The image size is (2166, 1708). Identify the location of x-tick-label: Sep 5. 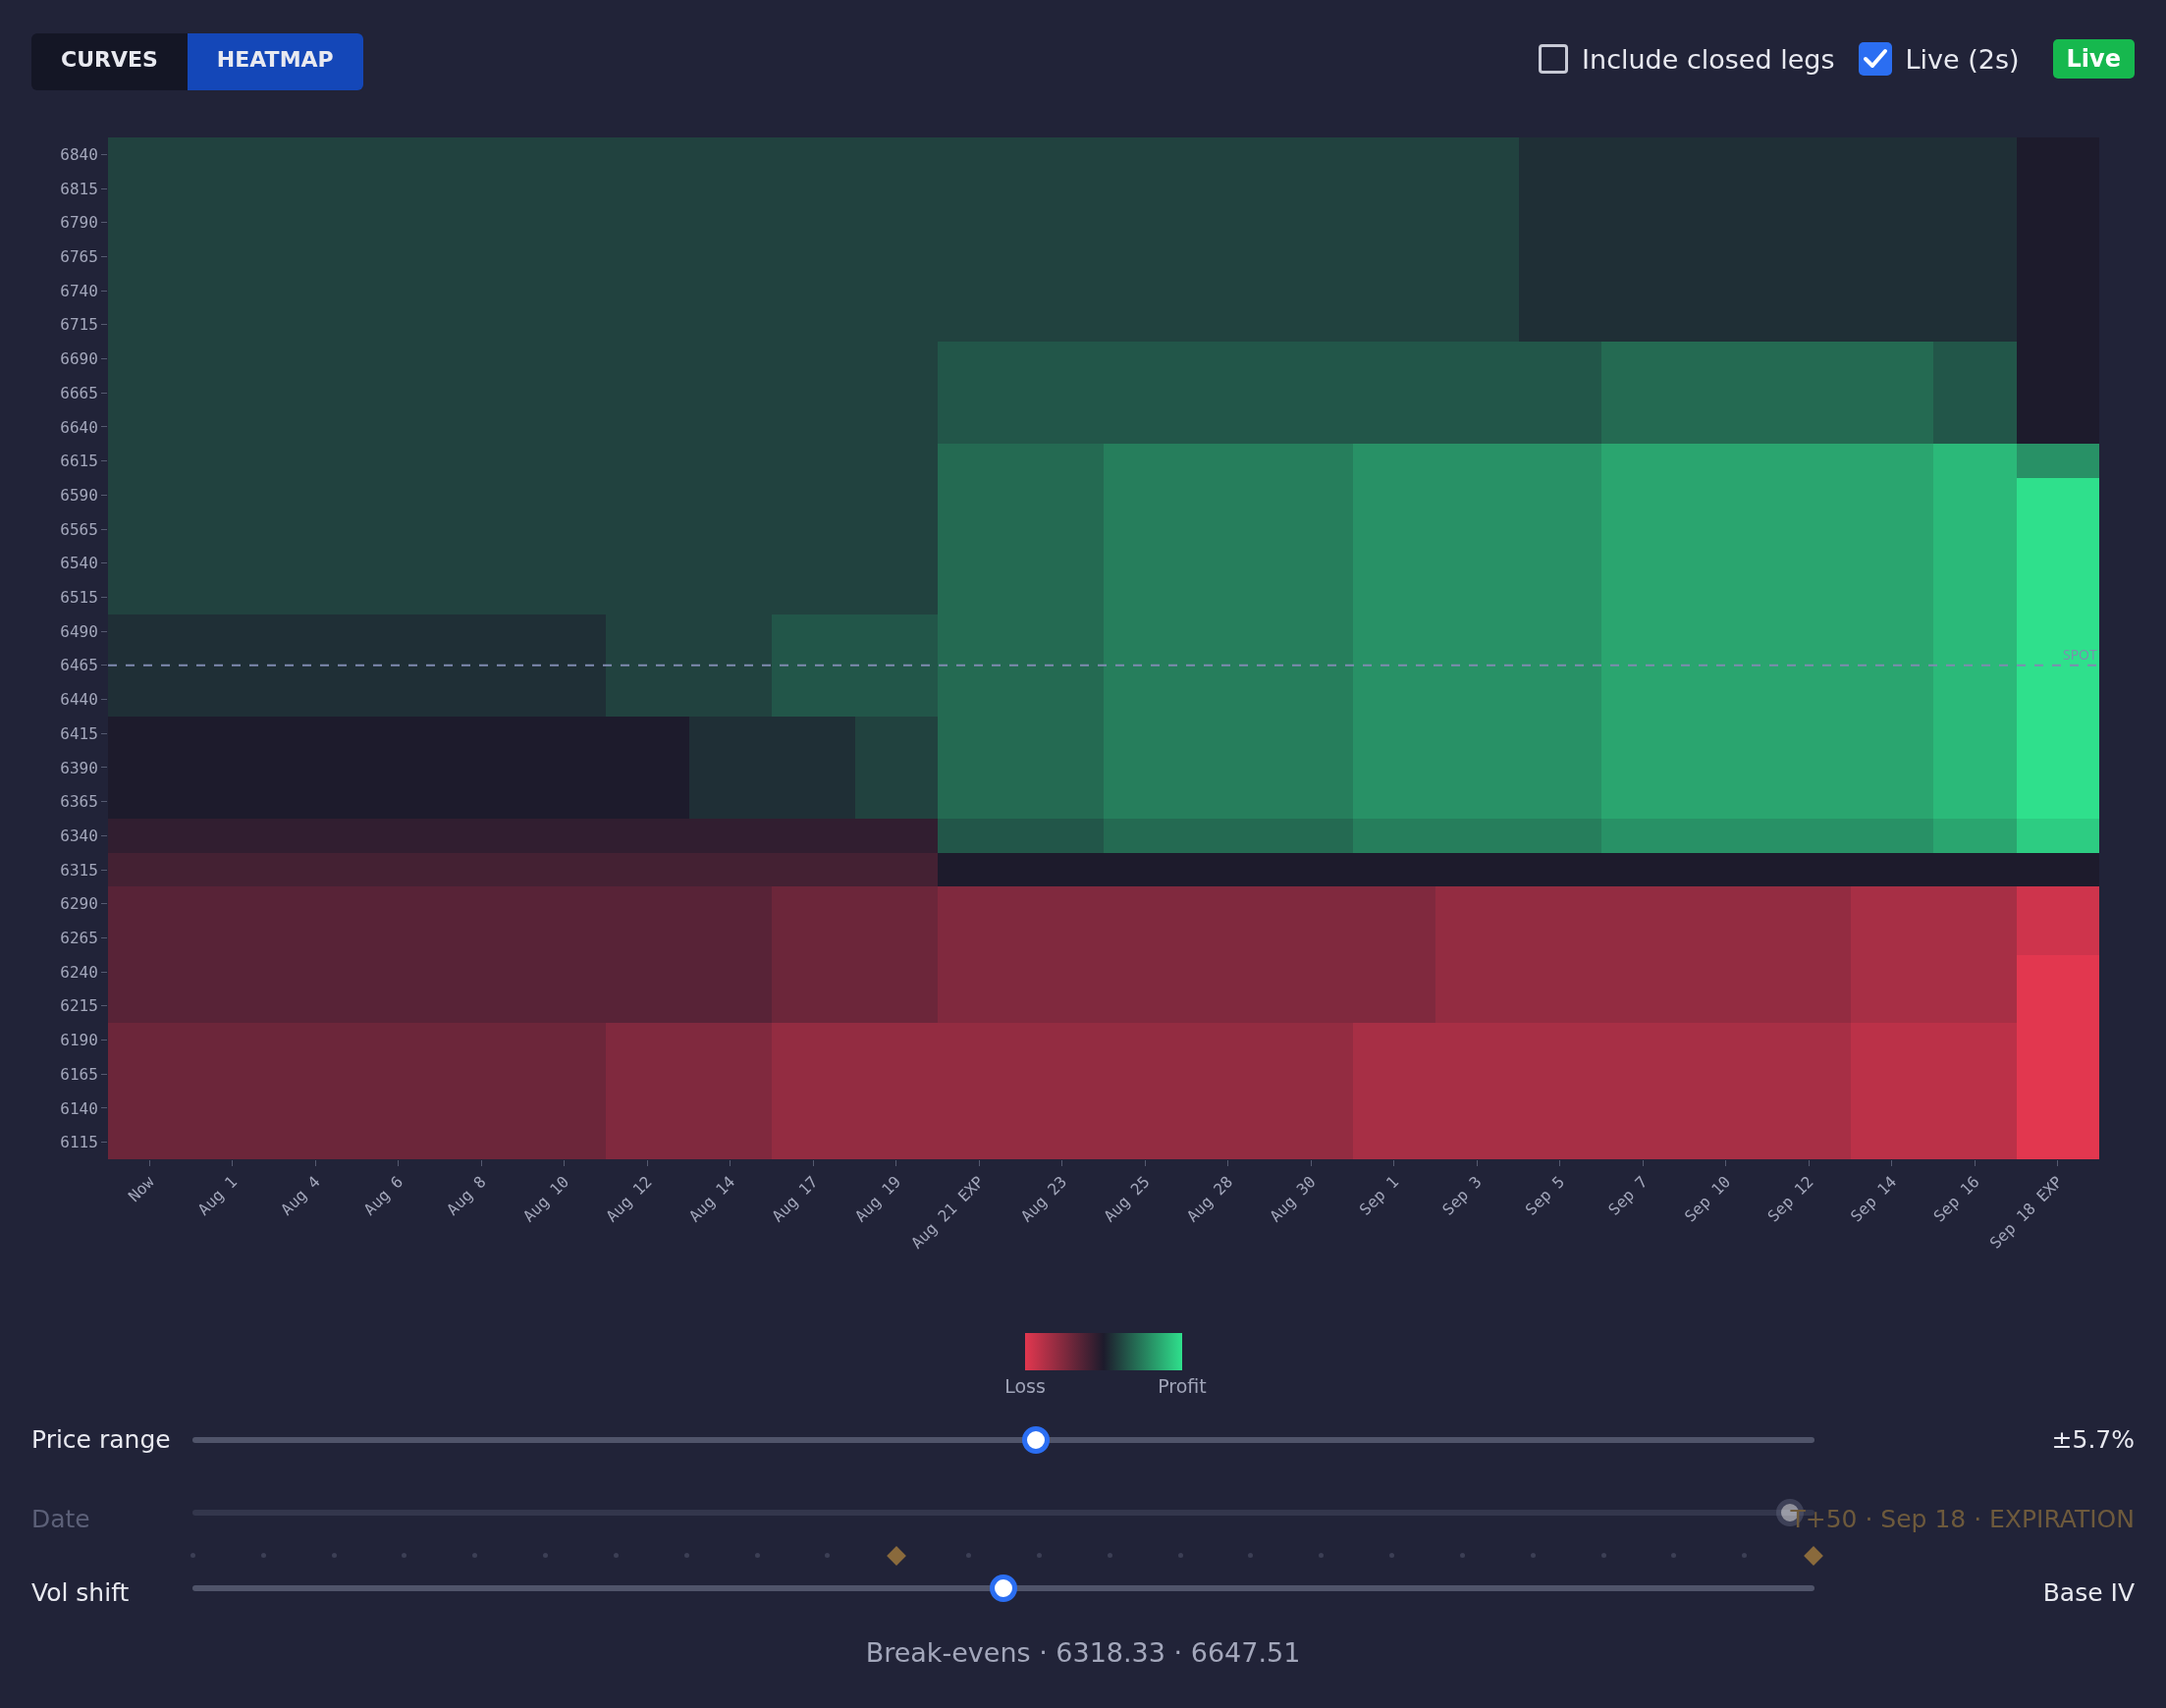
(1545, 1195).